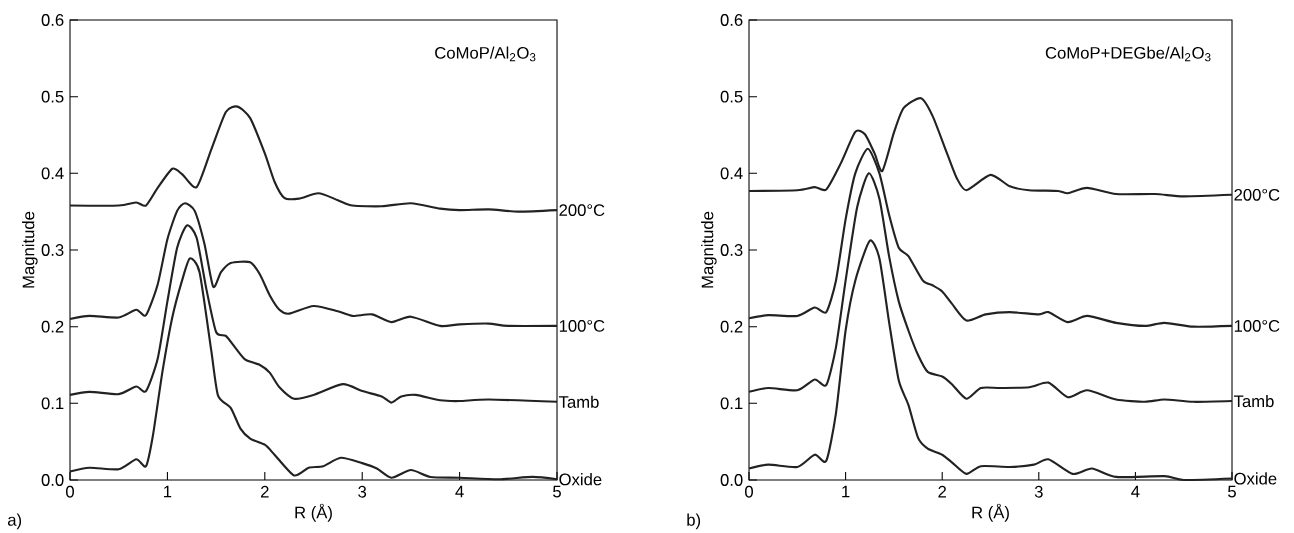  What do you see at coordinates (694, 521) in the screenshot?
I see `text: b)` at bounding box center [694, 521].